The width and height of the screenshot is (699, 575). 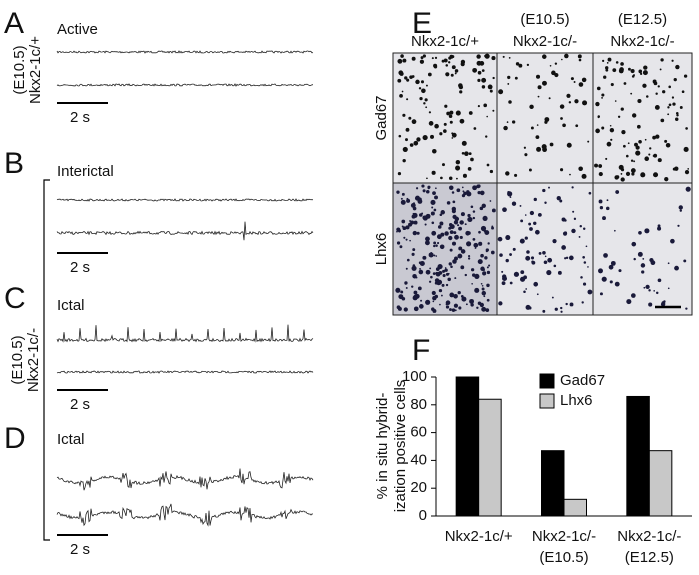 I want to click on column-header: Nkx2-1c/+, so click(x=445, y=41).